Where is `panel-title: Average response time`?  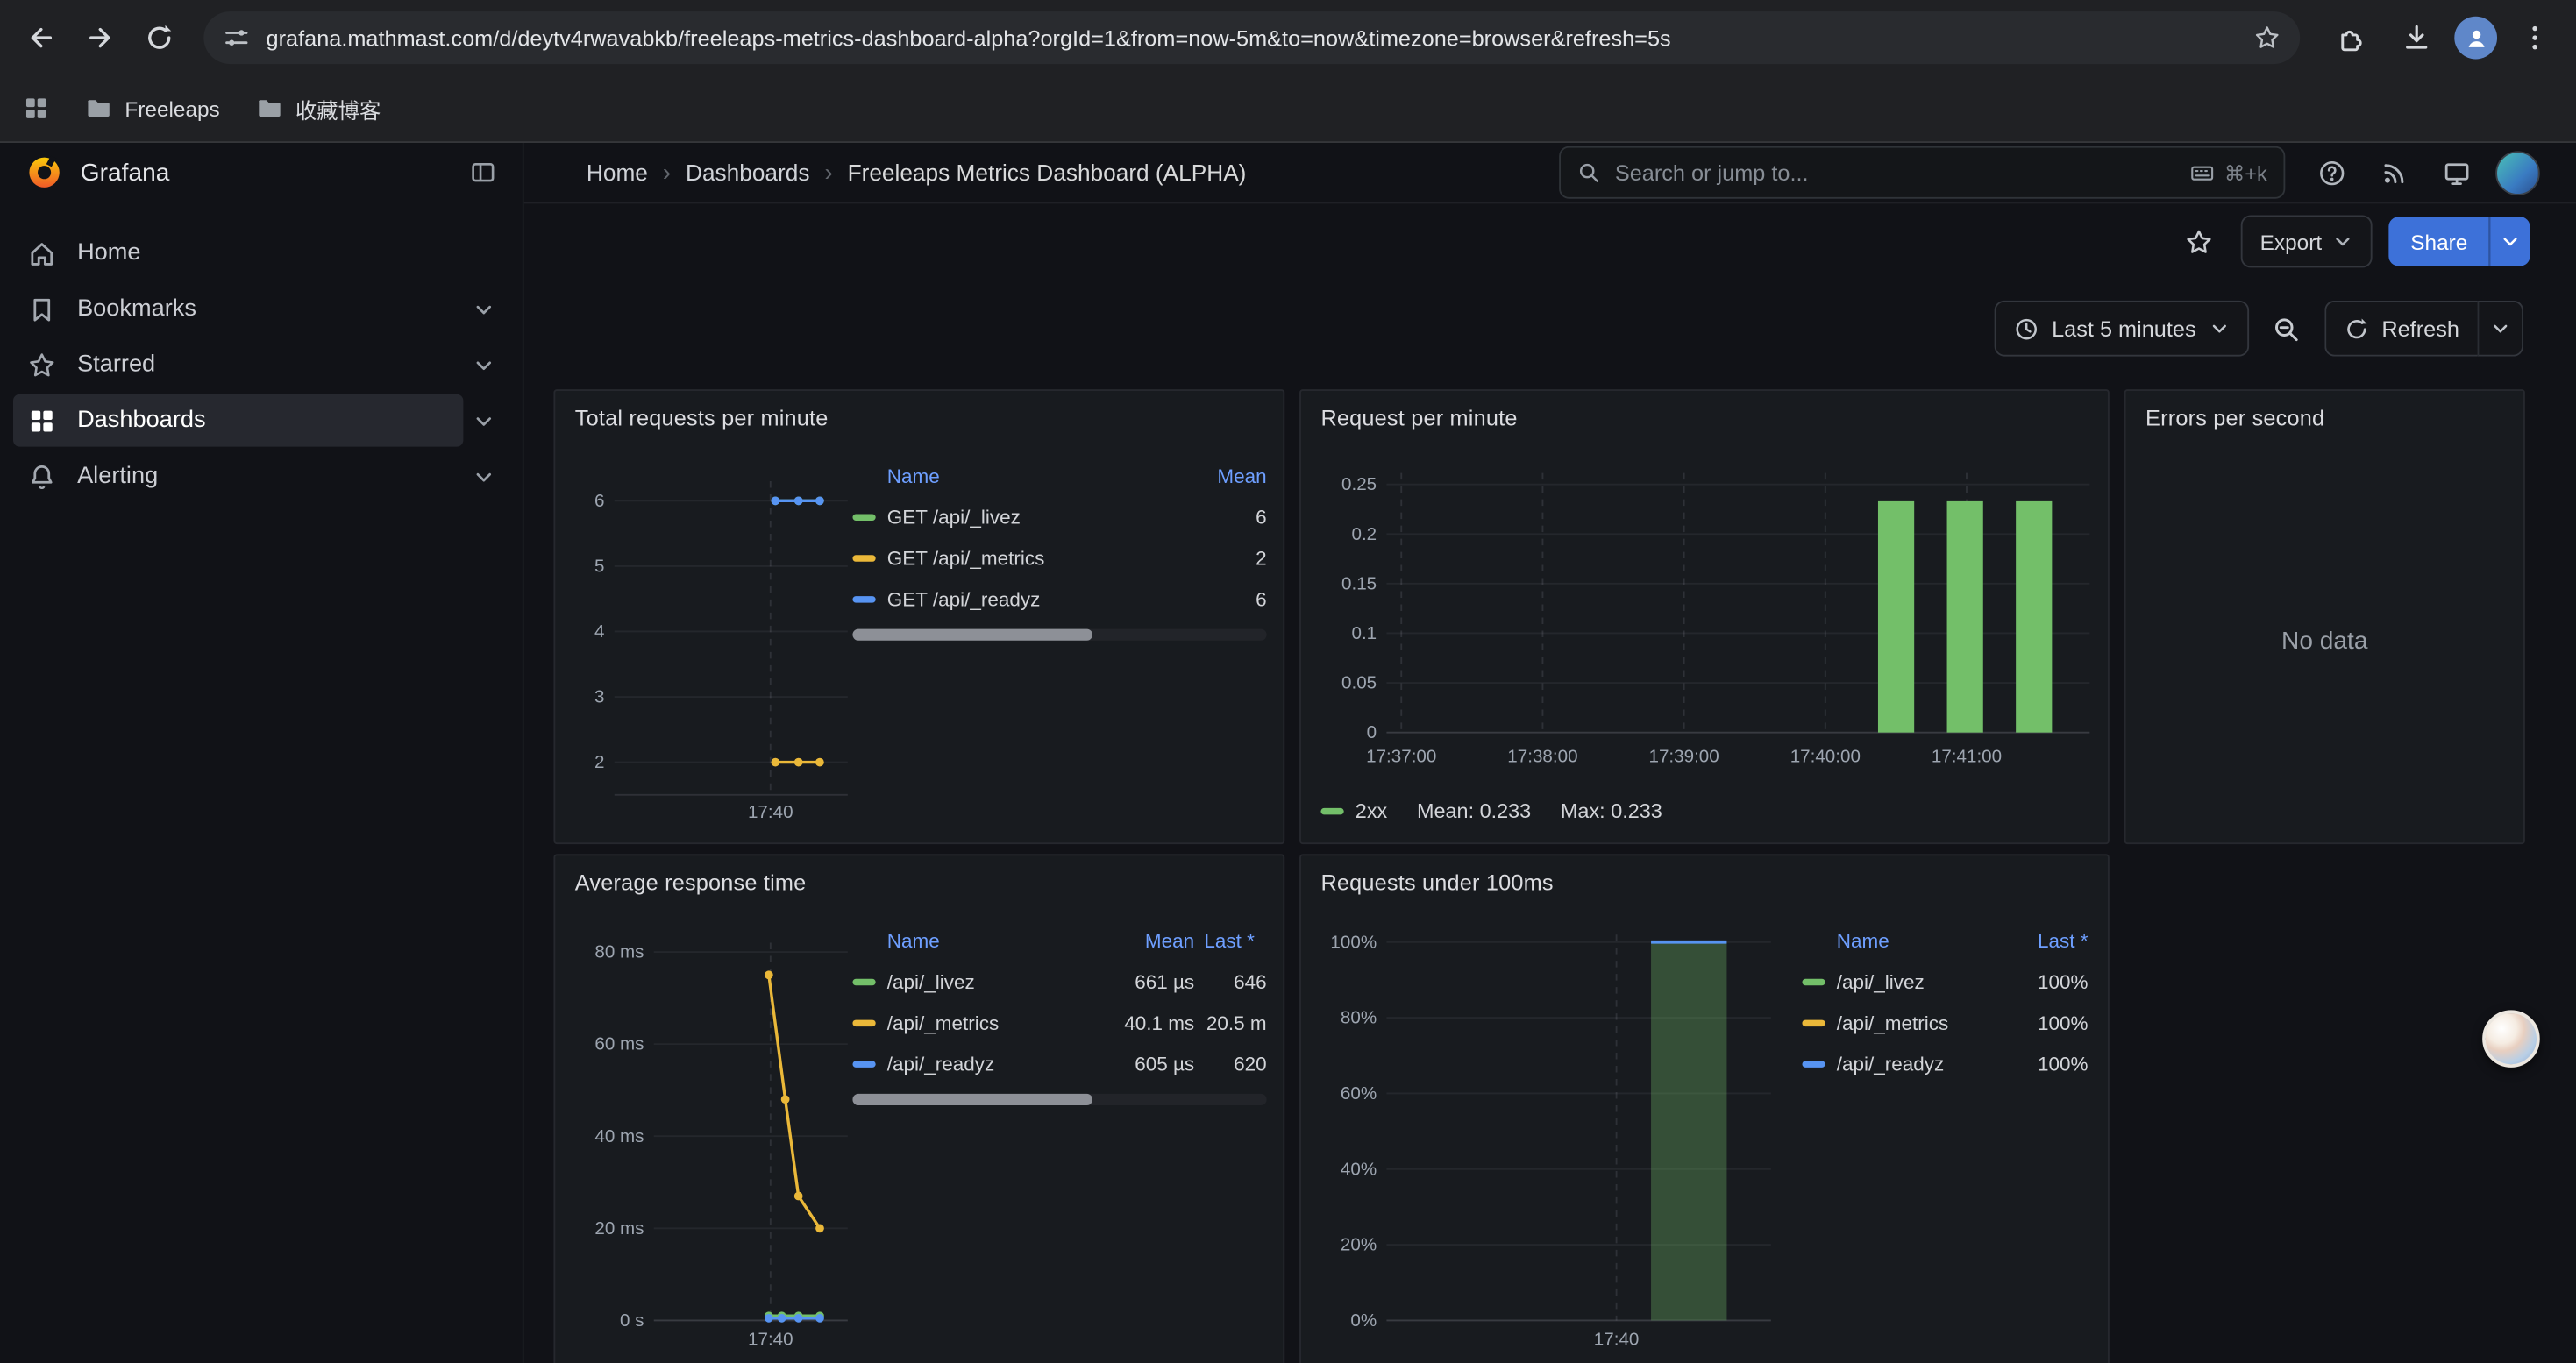 panel-title: Average response time is located at coordinates (690, 883).